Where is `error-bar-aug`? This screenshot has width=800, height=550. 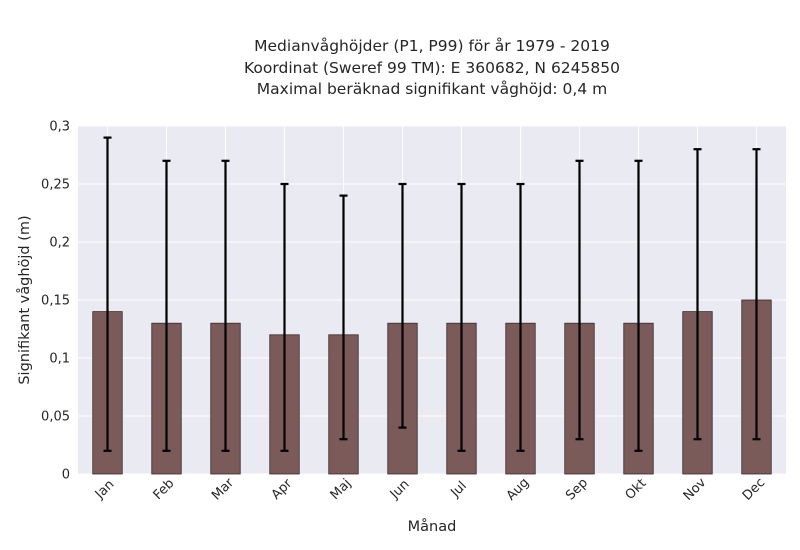
error-bar-aug is located at coordinates (520, 317).